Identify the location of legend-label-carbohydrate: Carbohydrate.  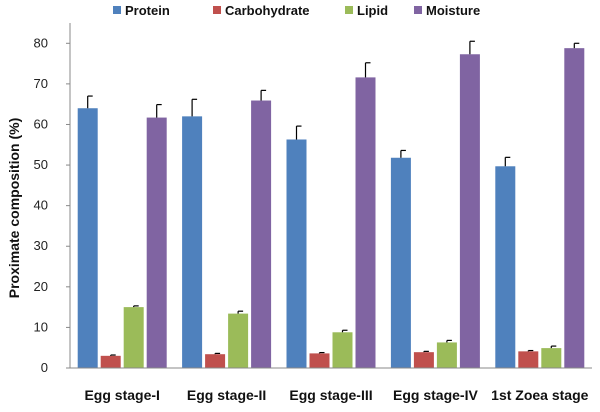
(267, 10).